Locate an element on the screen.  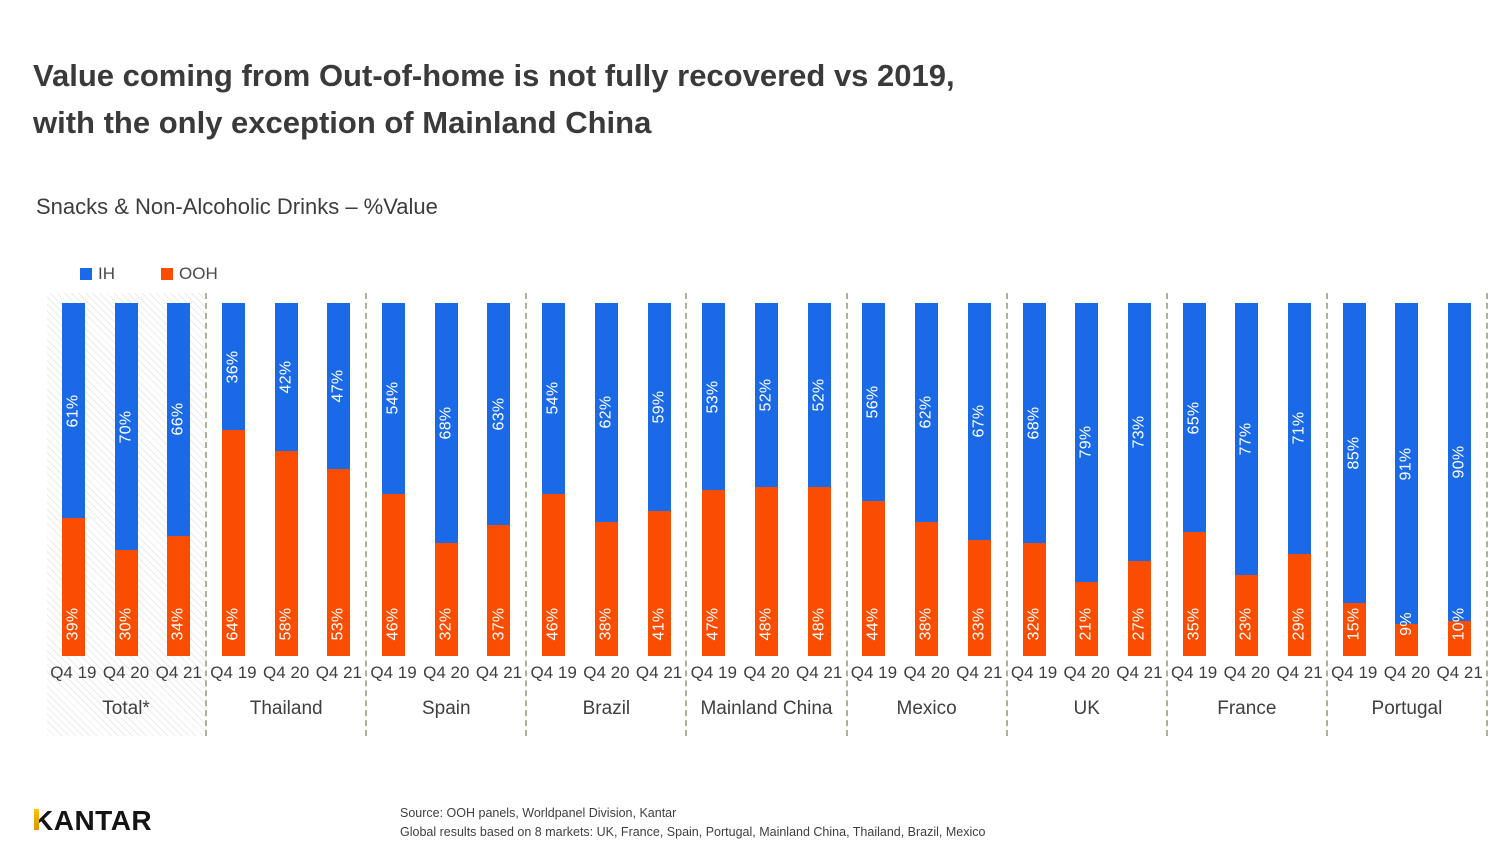
stacked-bar: 62% 38% is located at coordinates (606, 479).